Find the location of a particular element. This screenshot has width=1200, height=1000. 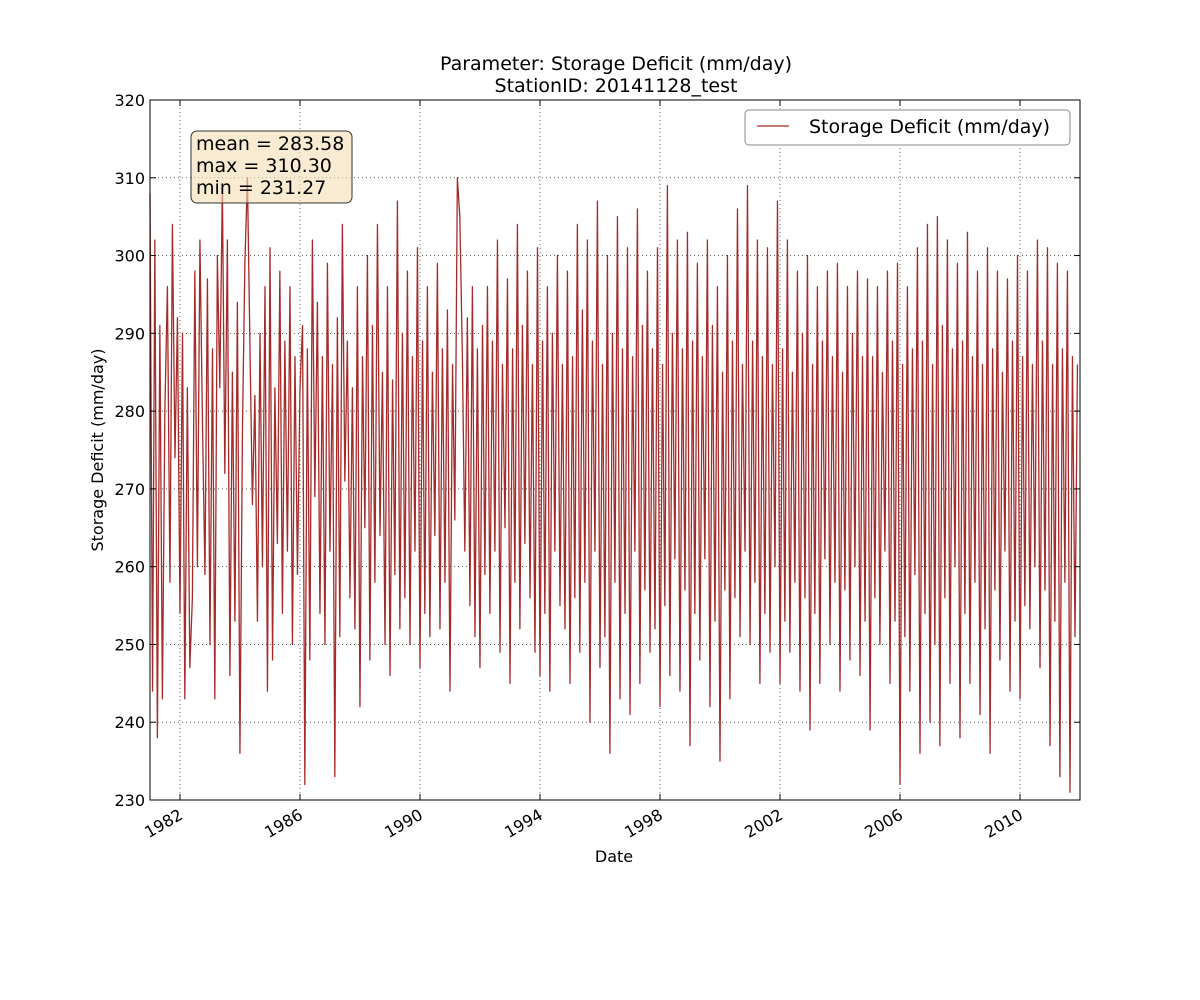

y-tick-label: 280 is located at coordinates (129, 411).